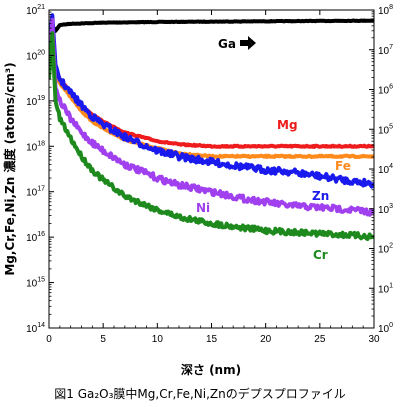 This screenshot has width=400, height=407. Describe the element at coordinates (385, 209) in the screenshot. I see `y-right-tick-label: 10³` at that location.